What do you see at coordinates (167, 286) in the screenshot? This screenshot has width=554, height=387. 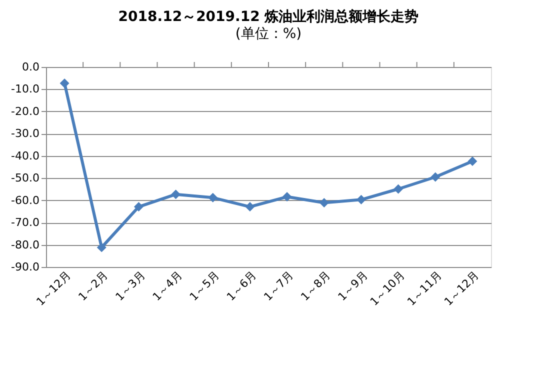 I see `x-tick-label: 1～4月` at bounding box center [167, 286].